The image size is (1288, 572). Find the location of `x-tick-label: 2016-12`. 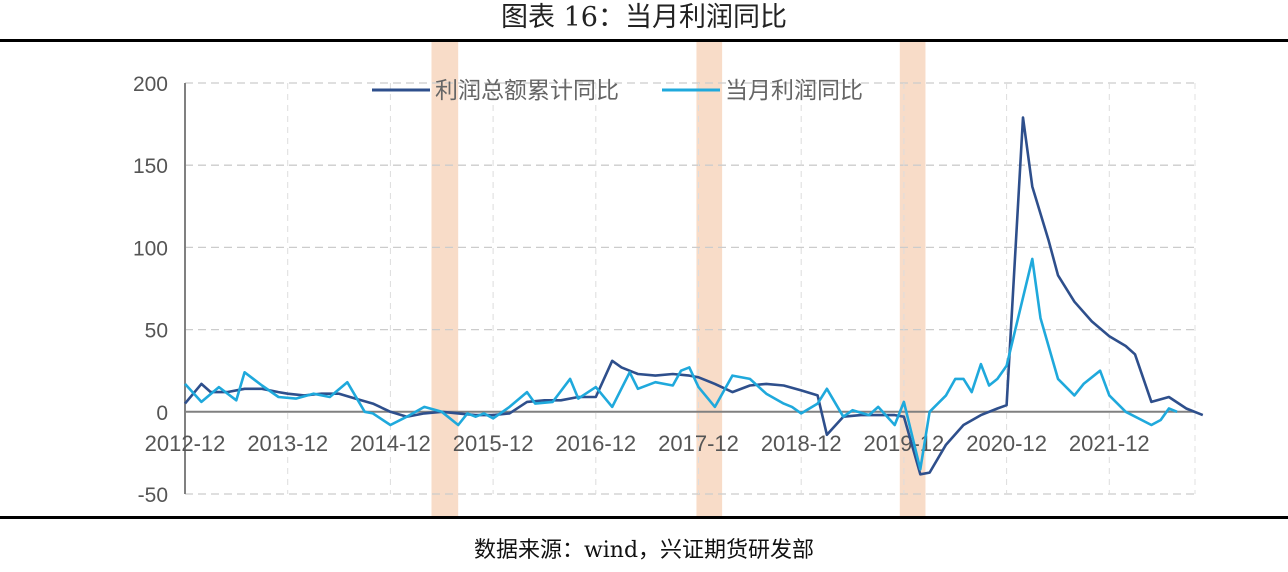

x-tick-label: 2016-12 is located at coordinates (595, 443).